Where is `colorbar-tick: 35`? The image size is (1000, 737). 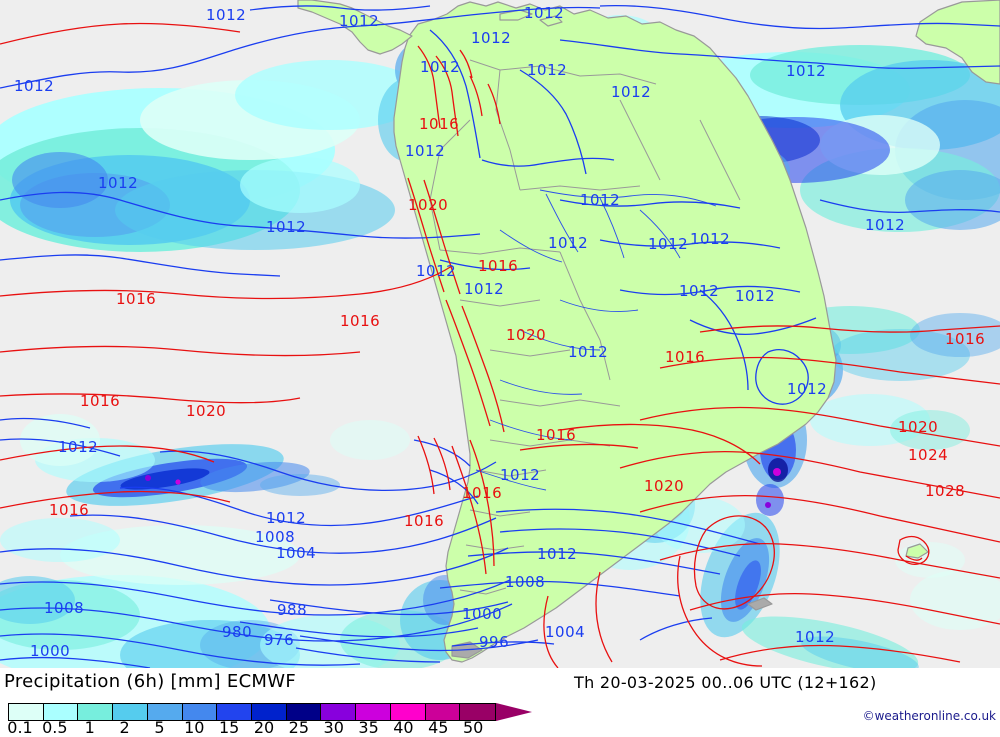
colorbar-tick: 35 is located at coordinates (368, 727).